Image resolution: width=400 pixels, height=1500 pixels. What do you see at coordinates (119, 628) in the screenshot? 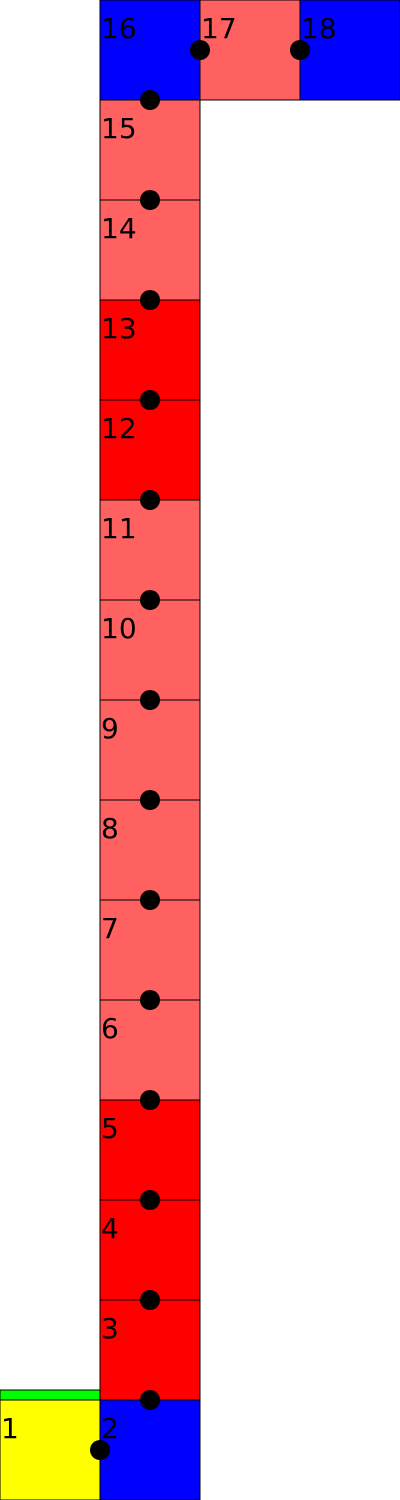
I see `cell-label-10: 10` at bounding box center [119, 628].